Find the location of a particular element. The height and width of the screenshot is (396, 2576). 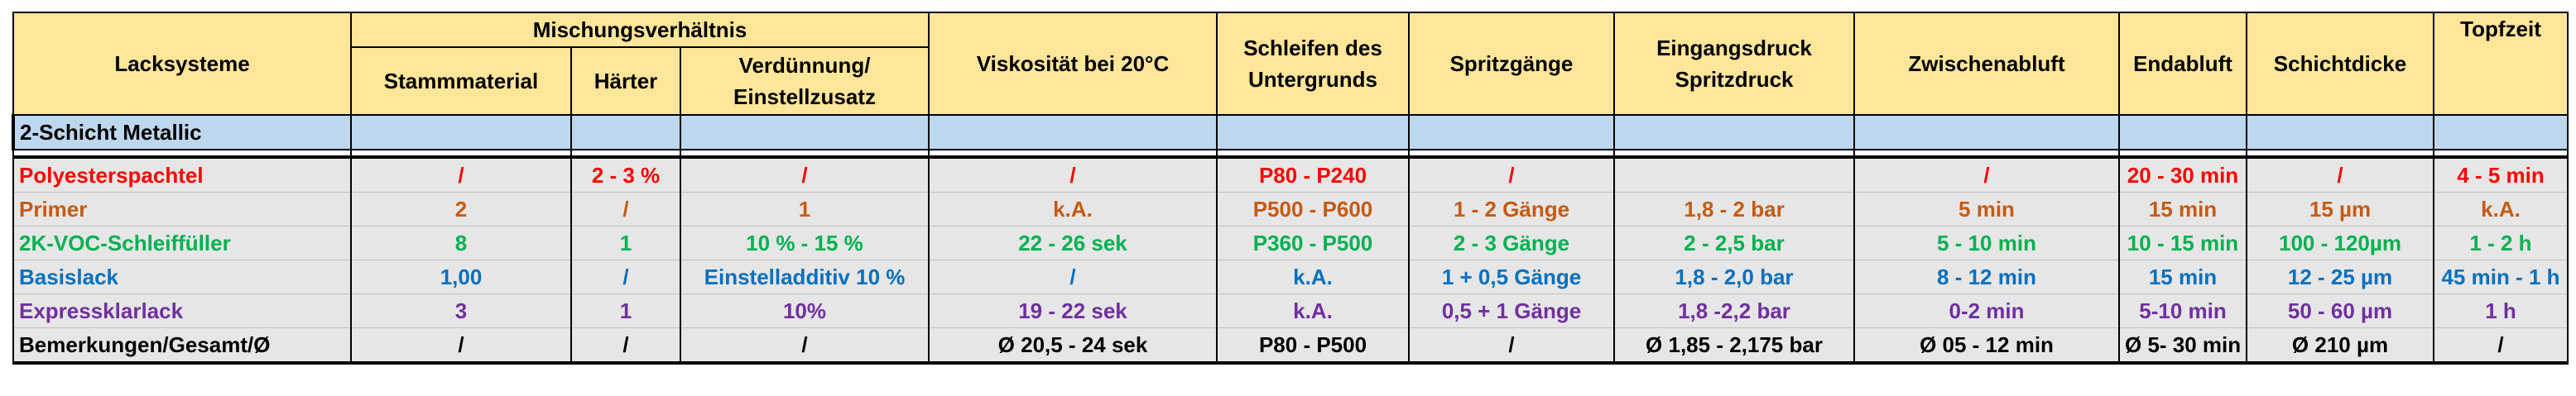

header-endabluft: Endabluft is located at coordinates (2182, 64).